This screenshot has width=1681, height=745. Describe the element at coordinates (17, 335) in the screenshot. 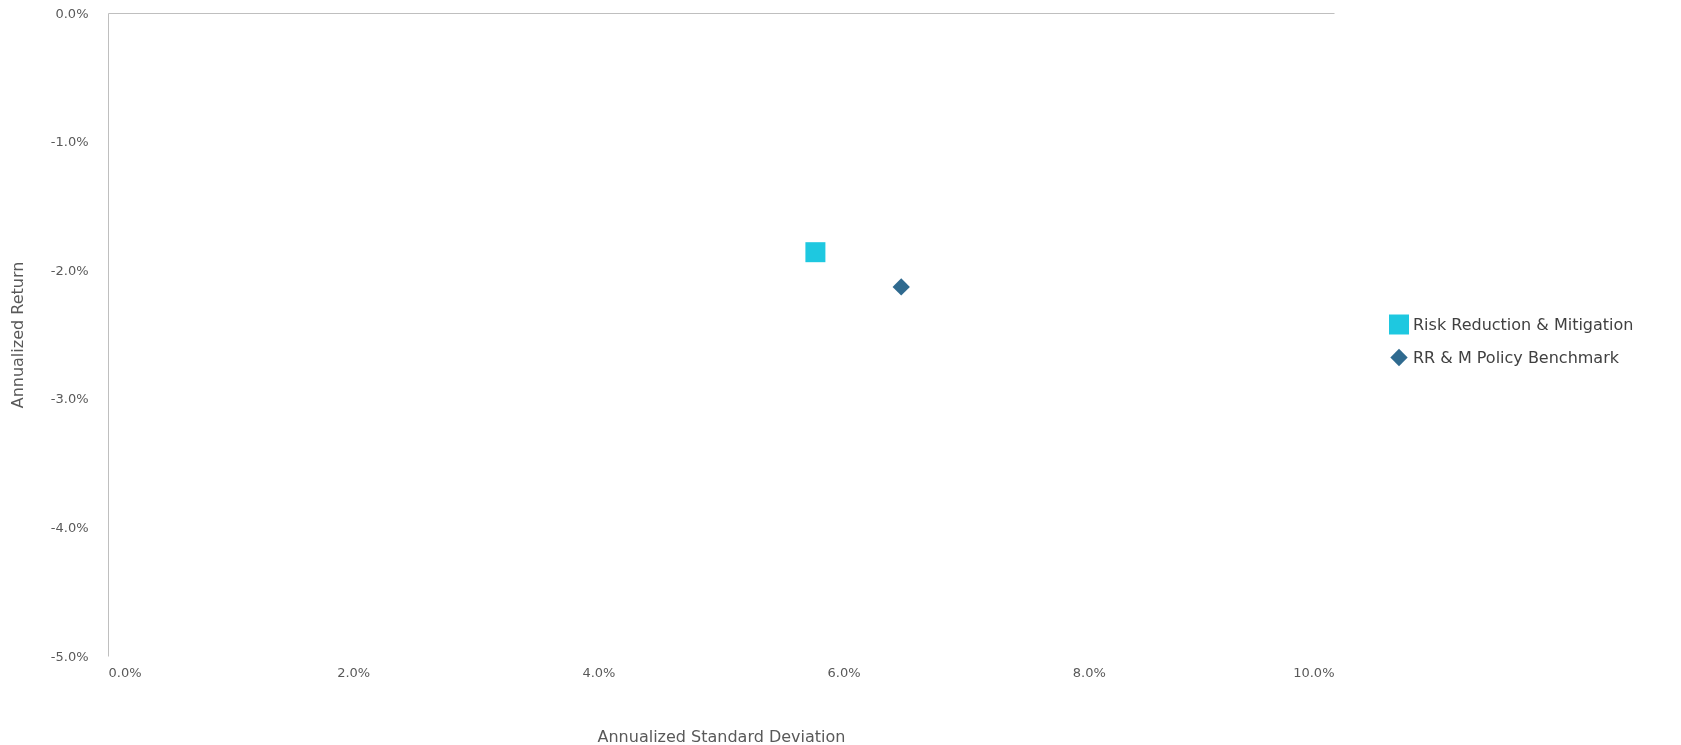

I see `y-axis-title: Annualized Return` at that location.